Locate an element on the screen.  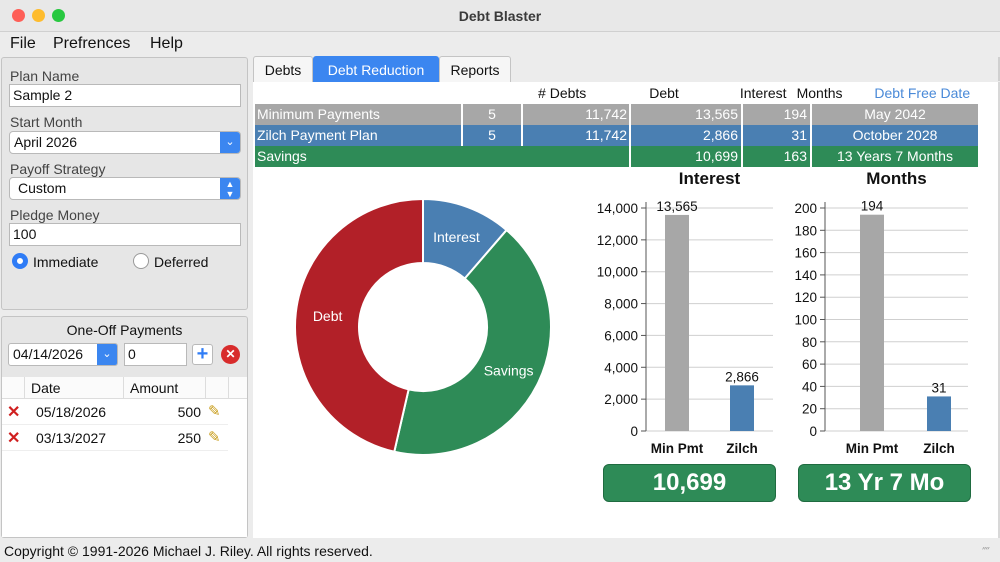
row-name: Savings is located at coordinates (282, 156).